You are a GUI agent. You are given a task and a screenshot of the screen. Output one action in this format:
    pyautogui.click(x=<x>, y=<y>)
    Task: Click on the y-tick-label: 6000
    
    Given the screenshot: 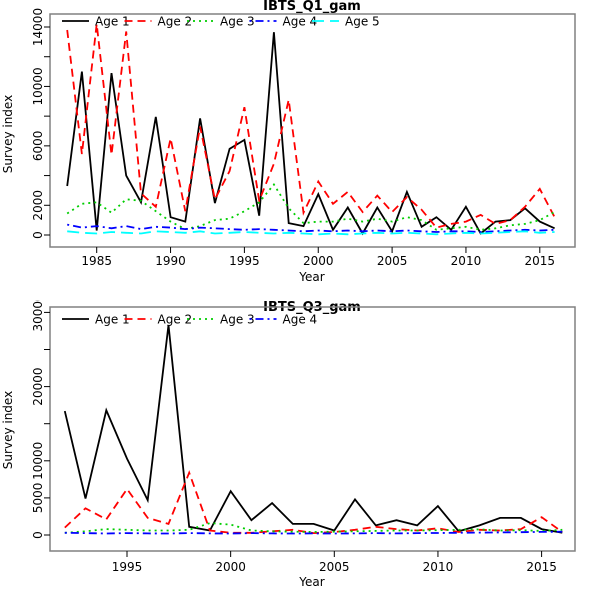 What is the action you would take?
    pyautogui.click(x=38, y=146)
    